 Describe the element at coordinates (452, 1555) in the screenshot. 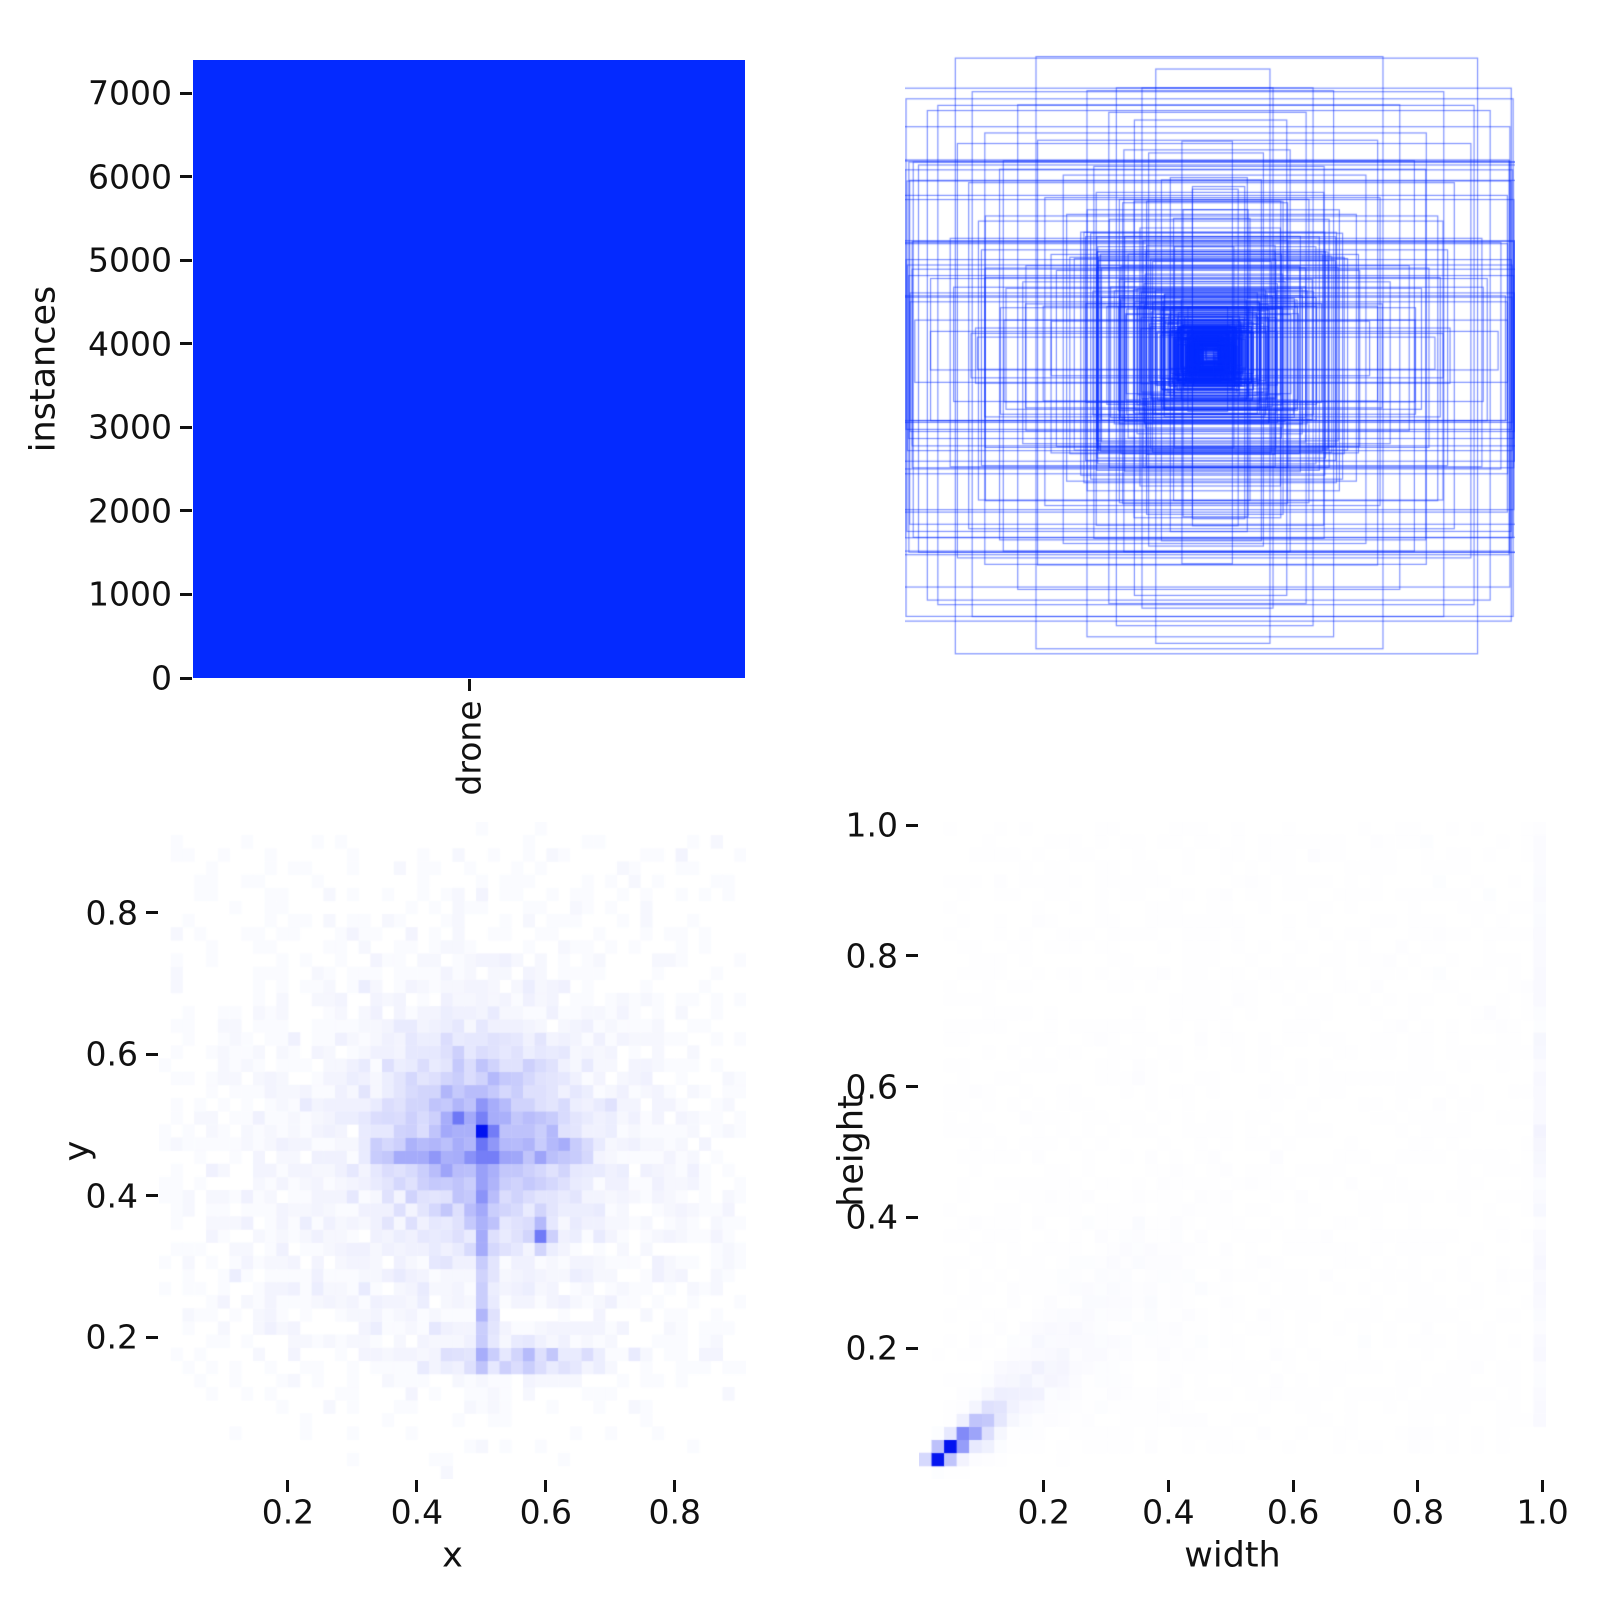

I see `x-axis-label: x` at that location.